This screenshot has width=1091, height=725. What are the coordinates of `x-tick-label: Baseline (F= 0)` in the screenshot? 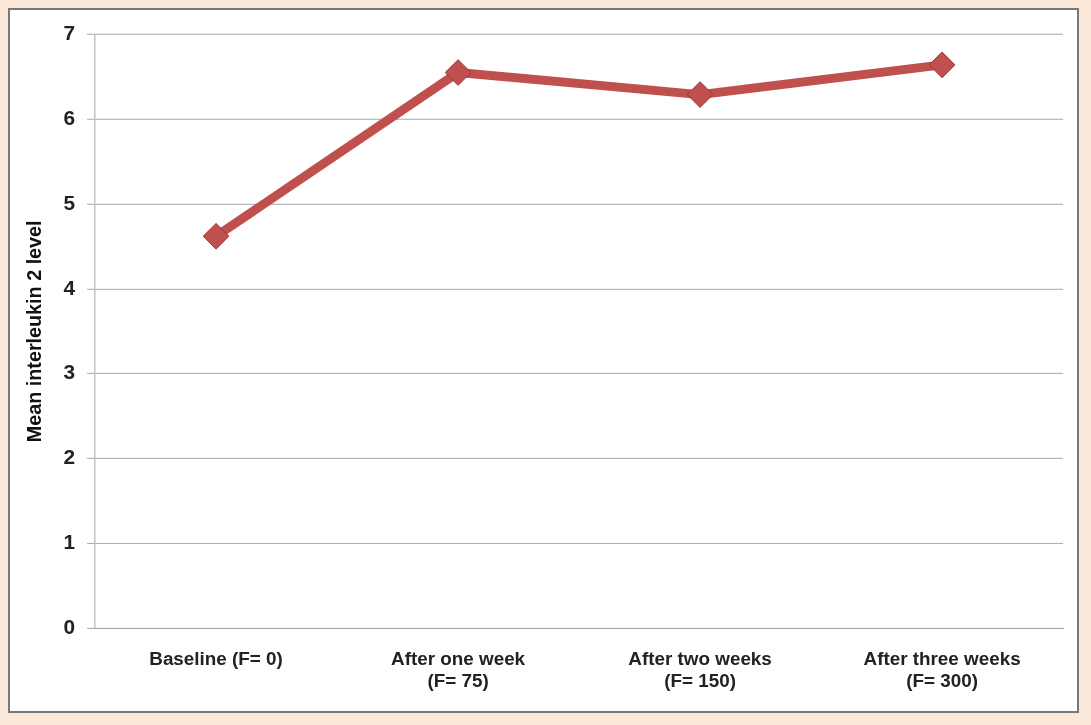 It's located at (216, 658).